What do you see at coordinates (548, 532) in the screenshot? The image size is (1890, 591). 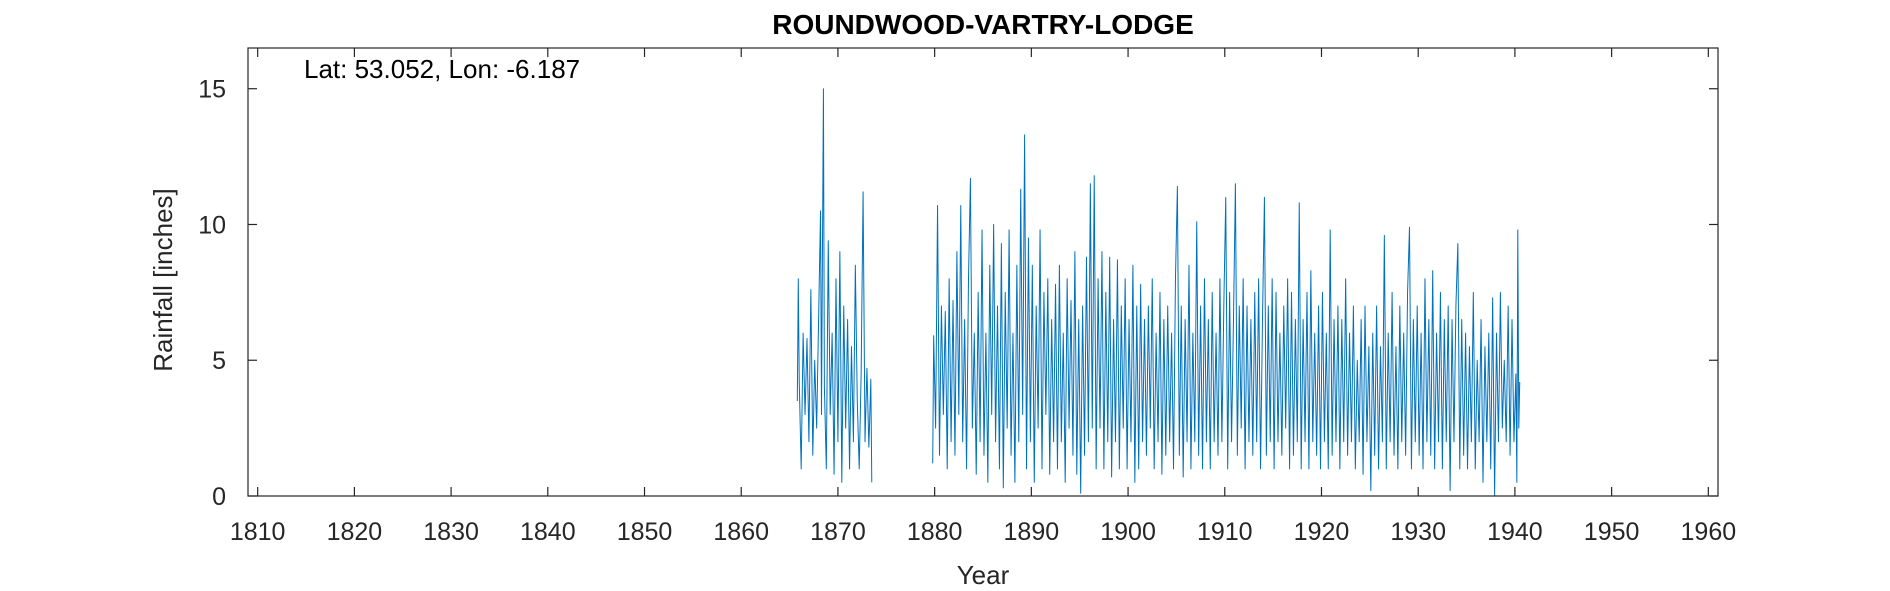 I see `x-tick-label: 1840` at bounding box center [548, 532].